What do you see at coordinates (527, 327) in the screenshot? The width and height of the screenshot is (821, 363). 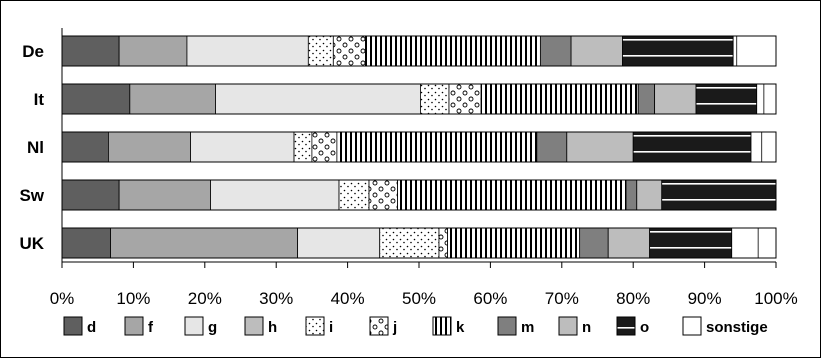 I see `legend-label-m: m` at bounding box center [527, 327].